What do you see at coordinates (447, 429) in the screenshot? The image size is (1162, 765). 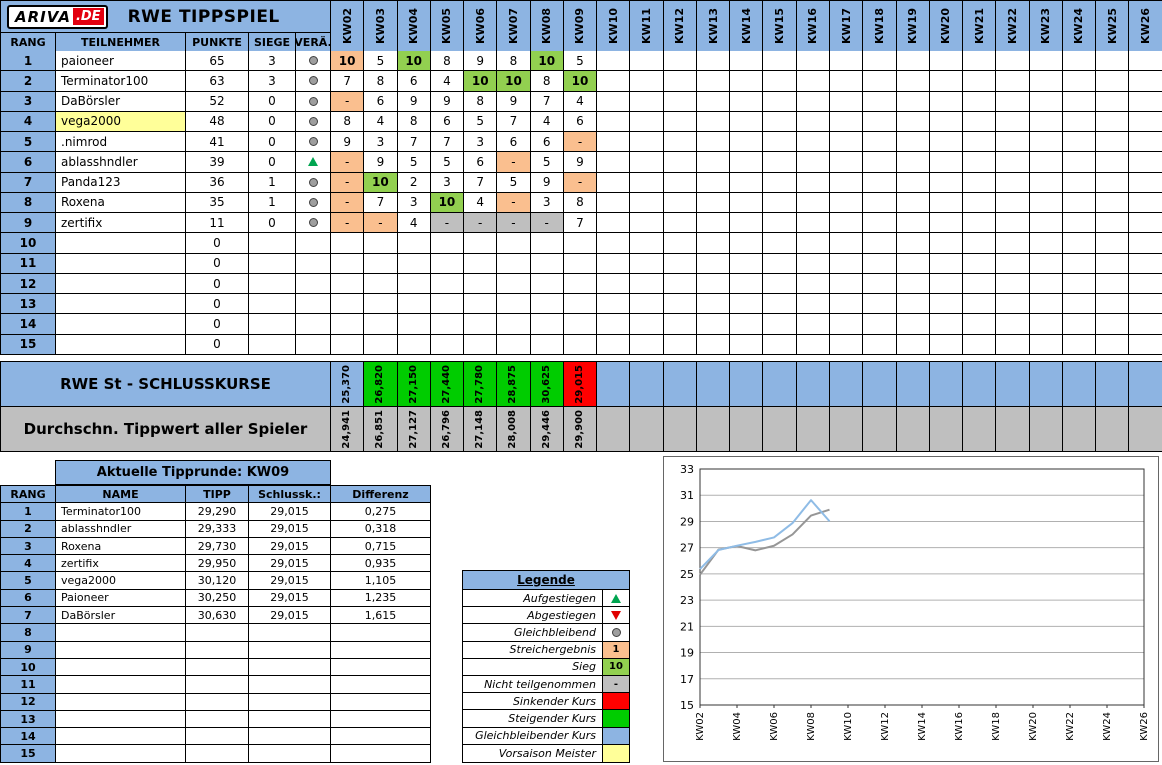 I see `durchschnitt-cell: 26,796` at bounding box center [447, 429].